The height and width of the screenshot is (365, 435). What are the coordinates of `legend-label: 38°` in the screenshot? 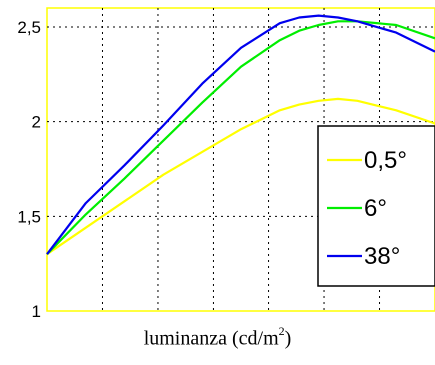 It's located at (382, 256).